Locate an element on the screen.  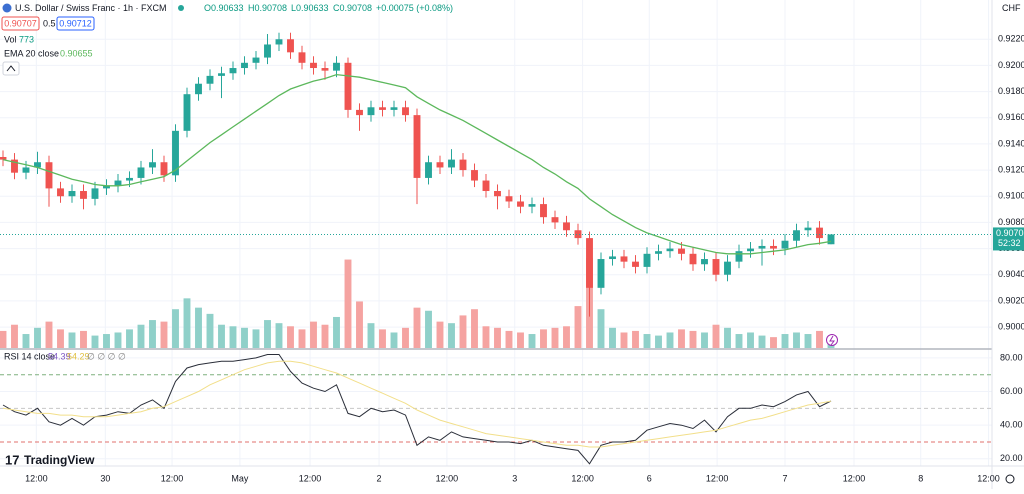
y-tick-label: 20.00 is located at coordinates (1011, 458).